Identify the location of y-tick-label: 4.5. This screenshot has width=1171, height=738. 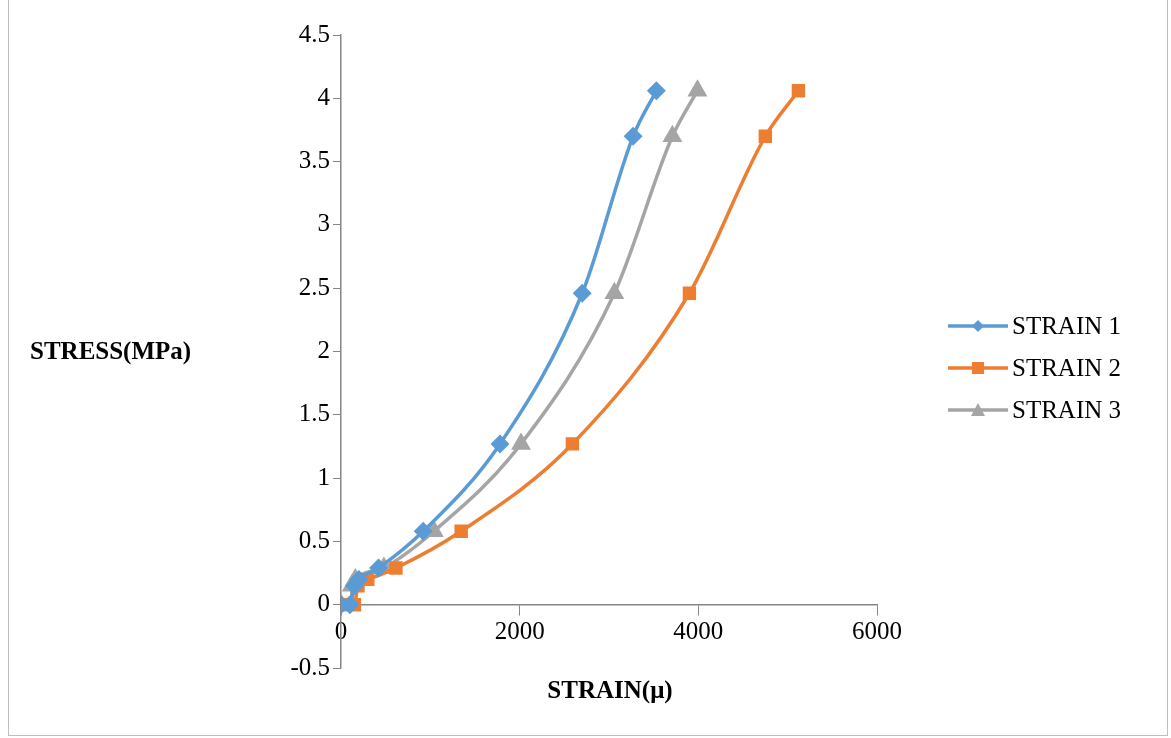
(314, 33).